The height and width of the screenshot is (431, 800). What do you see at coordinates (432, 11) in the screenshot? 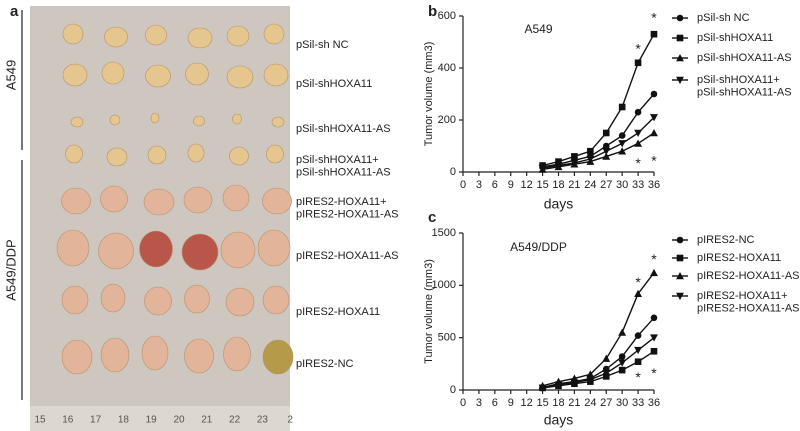
I see `panel-label: b` at bounding box center [432, 11].